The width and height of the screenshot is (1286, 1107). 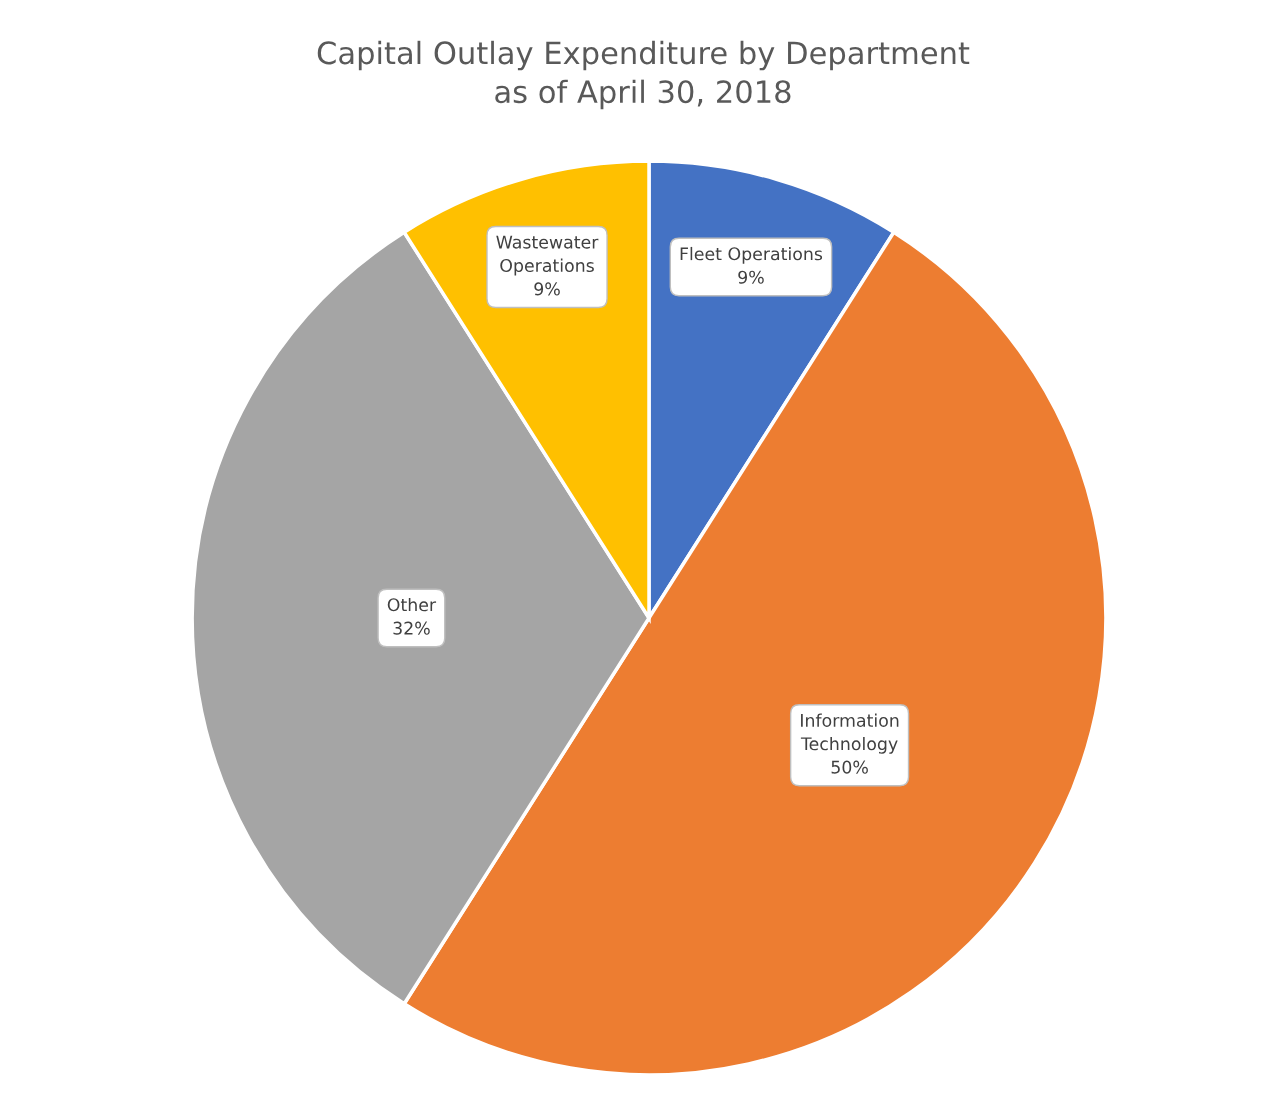 I want to click on slice-label: Other, so click(x=412, y=604).